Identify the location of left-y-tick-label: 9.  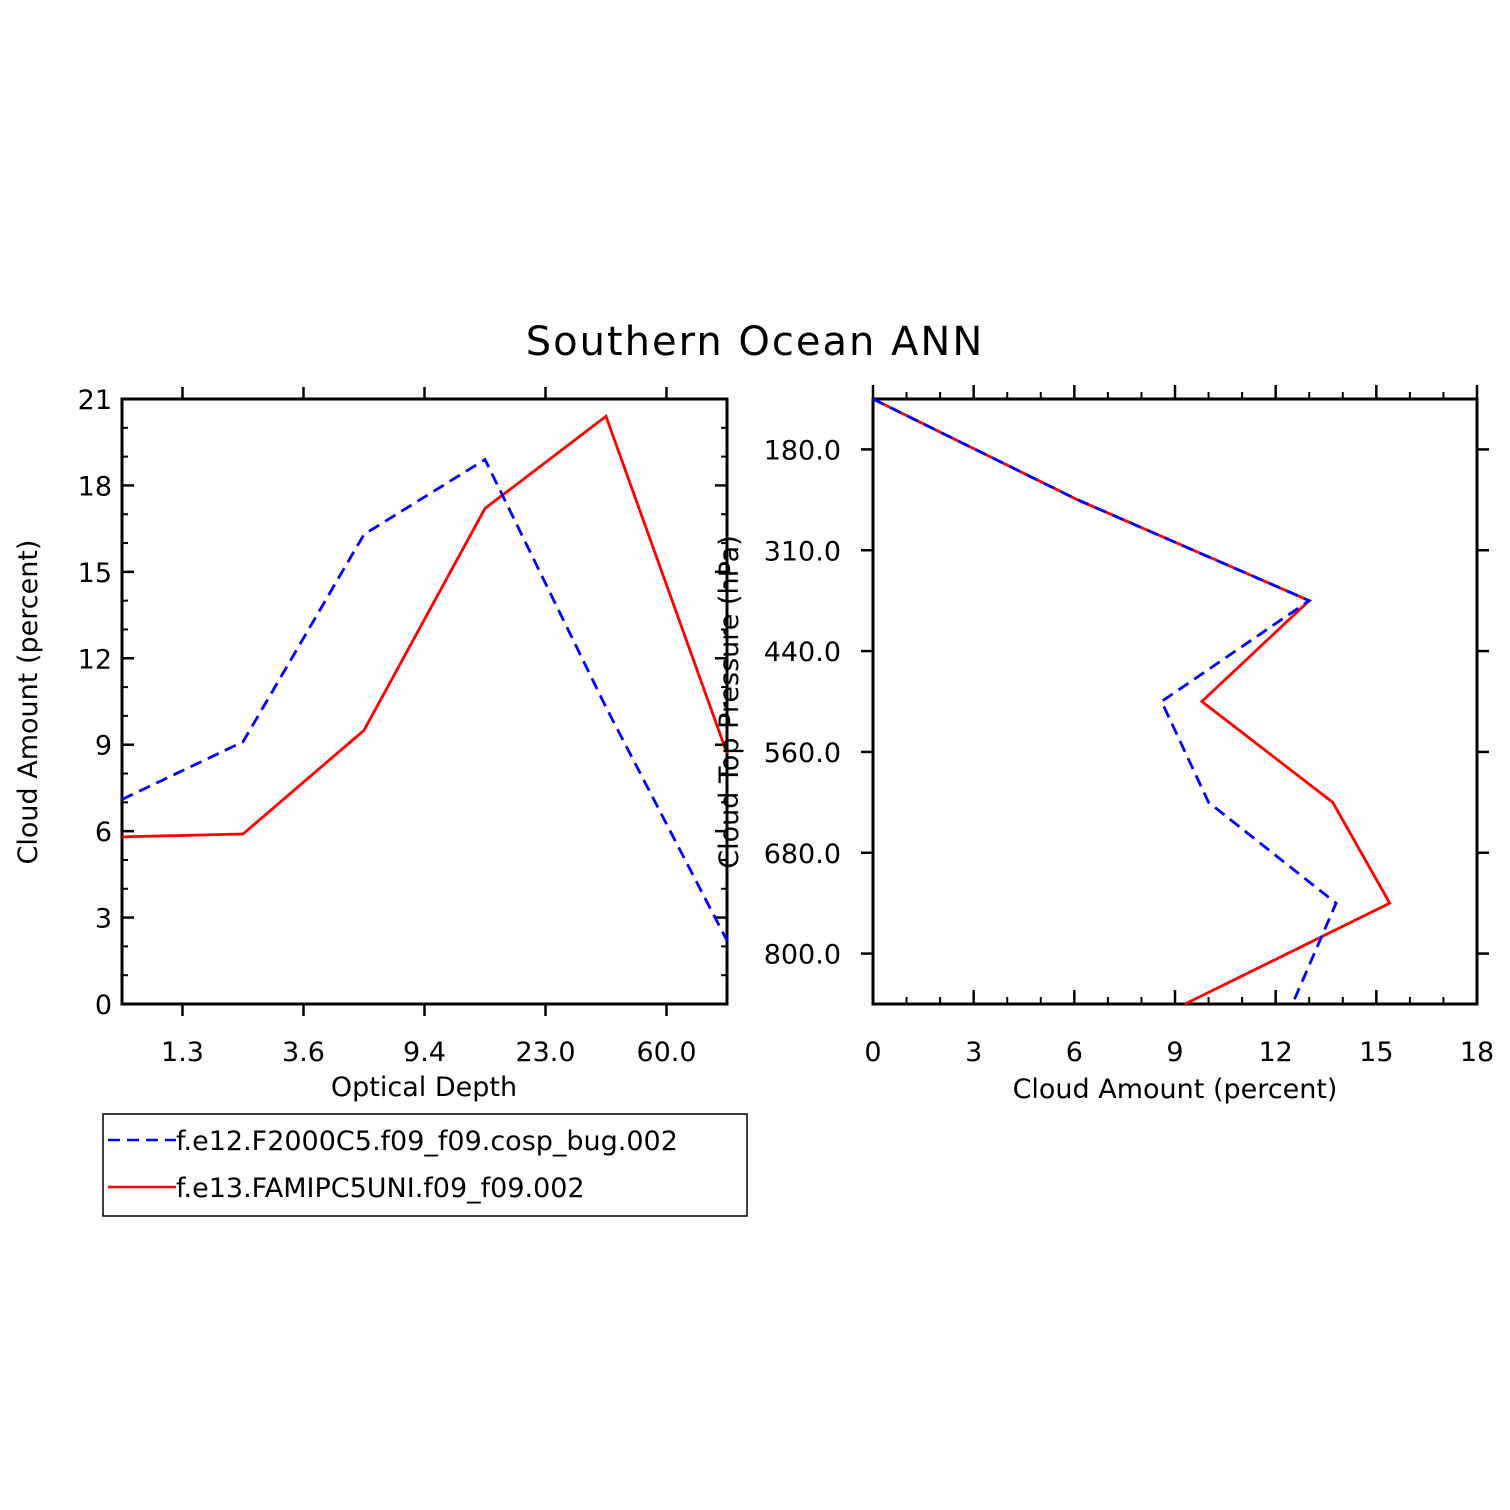
(103, 746).